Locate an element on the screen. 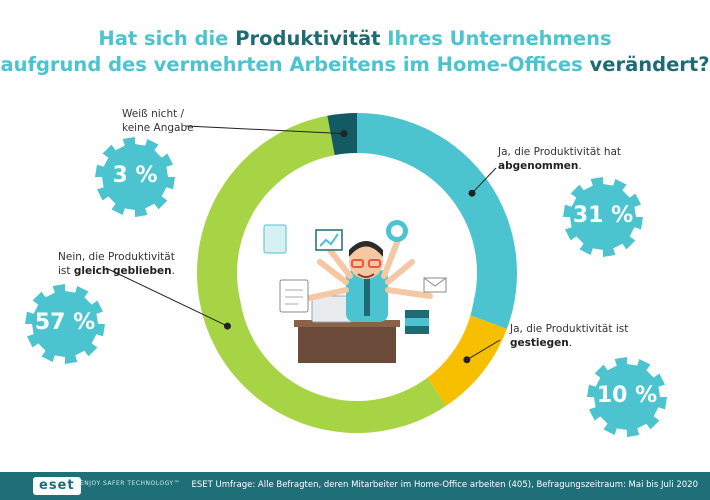 The height and width of the screenshot is (500, 710). badge-value-31: 31 % is located at coordinates (603, 215).